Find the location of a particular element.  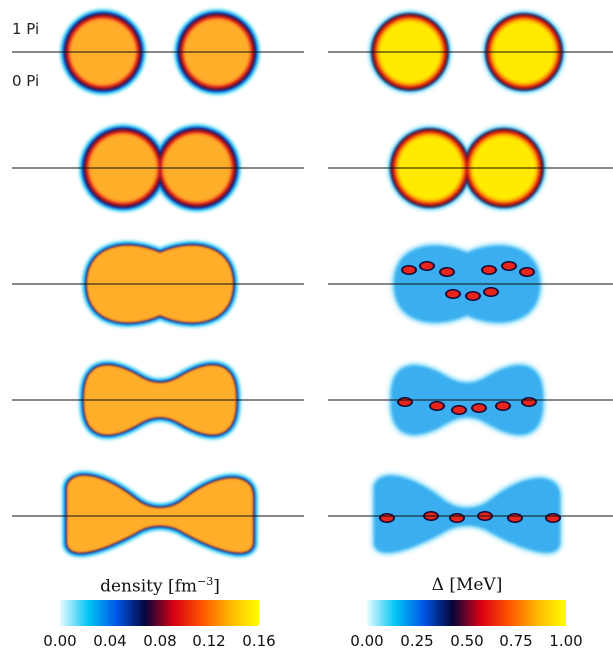

gap-tick: 0.50 is located at coordinates (467, 641).